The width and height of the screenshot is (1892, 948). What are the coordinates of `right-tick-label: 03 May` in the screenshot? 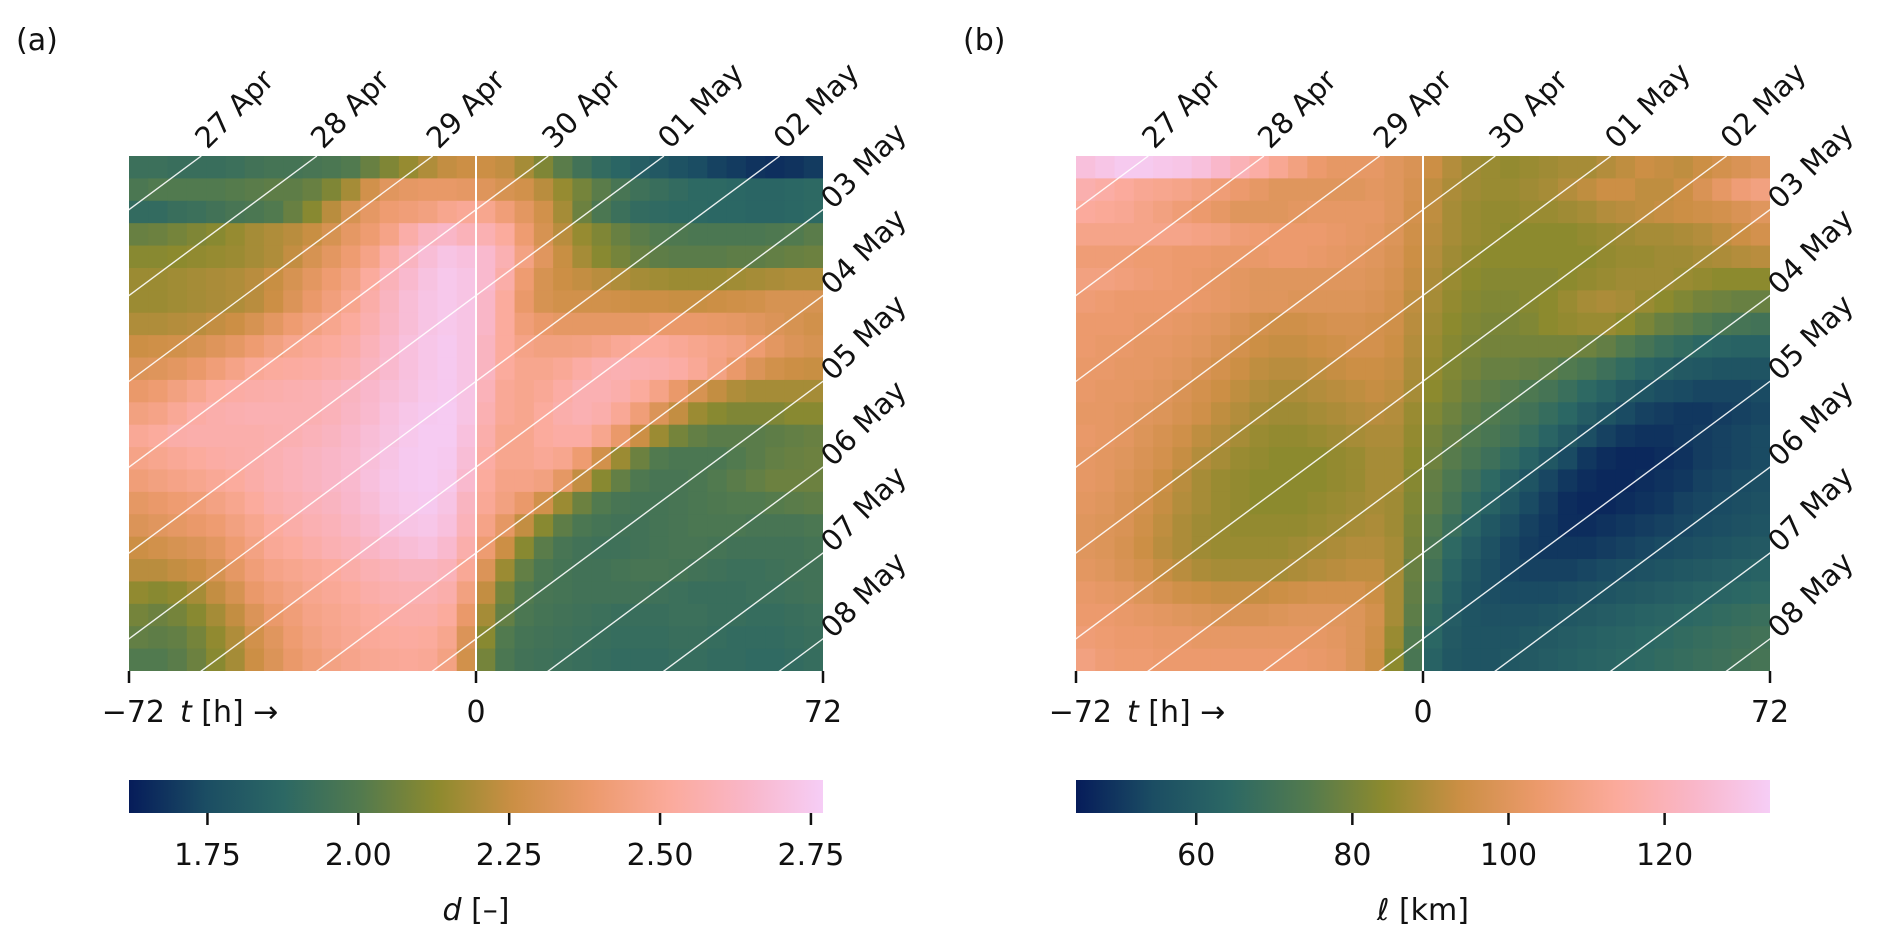 It's located at (1810, 165).